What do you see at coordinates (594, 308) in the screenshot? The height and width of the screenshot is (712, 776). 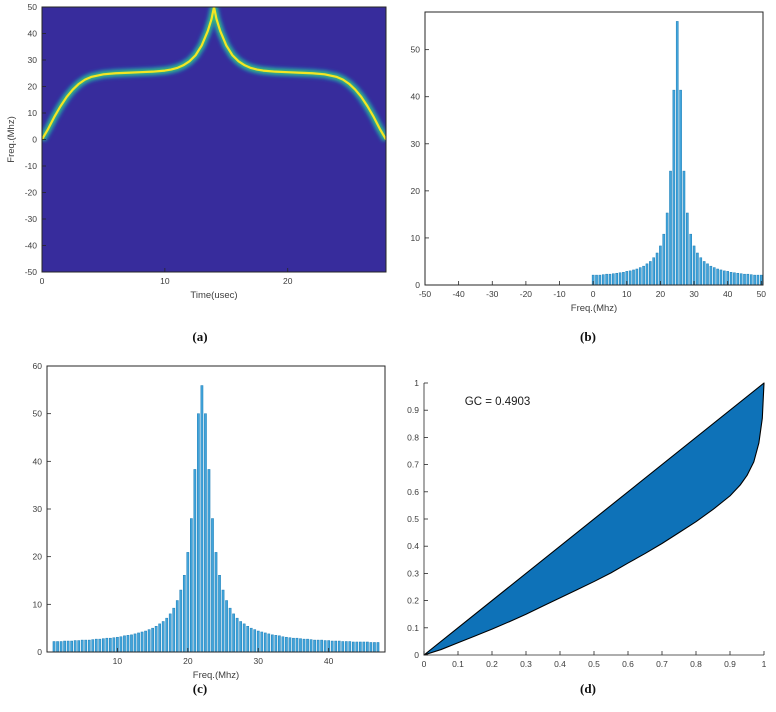 I see `x-axis-label-b: Freq.(Mhz)` at bounding box center [594, 308].